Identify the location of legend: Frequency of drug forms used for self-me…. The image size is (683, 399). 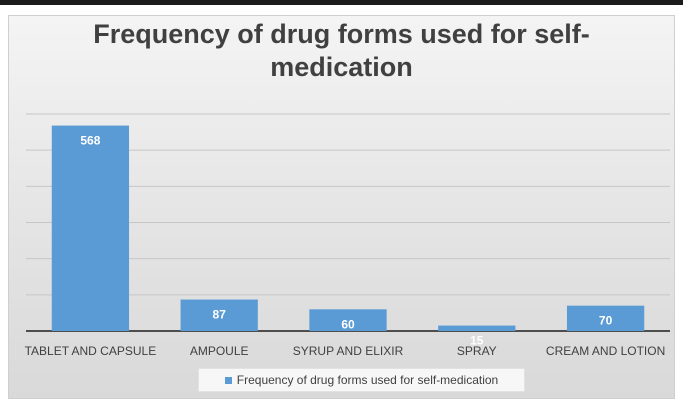
(361, 380).